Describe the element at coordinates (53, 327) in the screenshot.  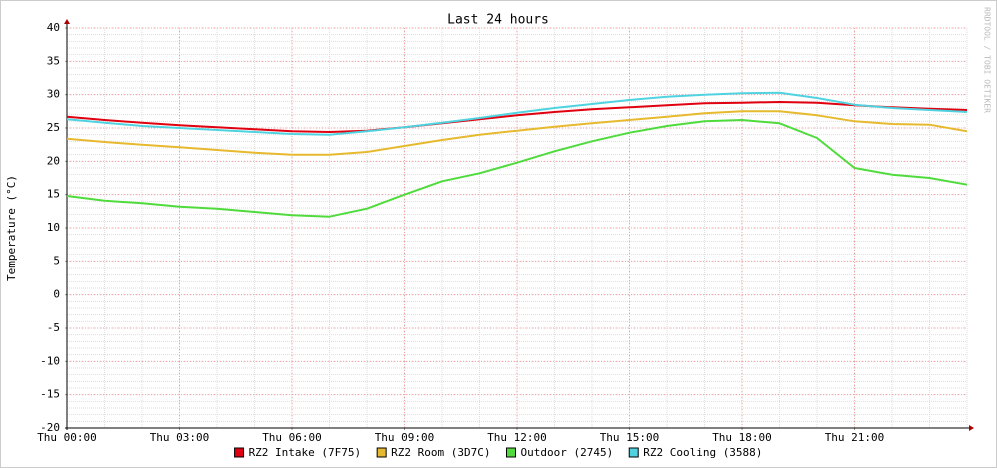
I see `y-tick-label: -5` at that location.